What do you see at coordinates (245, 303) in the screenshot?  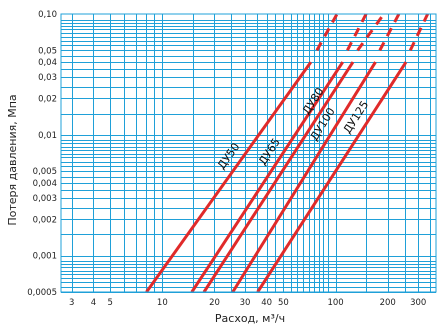 I see `x-tick-label: 30` at bounding box center [245, 303].